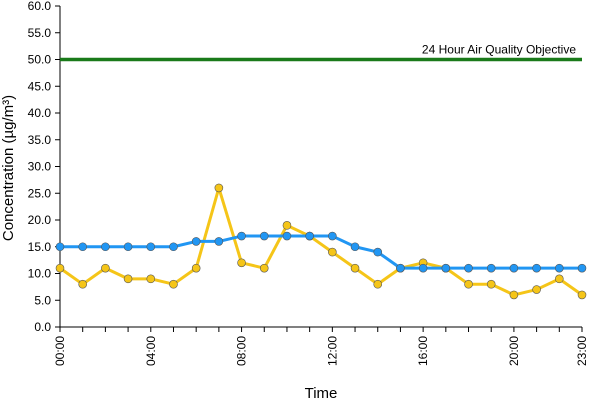 This screenshot has width=600, height=400. I want to click on x-tick-label: 20:00, so click(514, 351).